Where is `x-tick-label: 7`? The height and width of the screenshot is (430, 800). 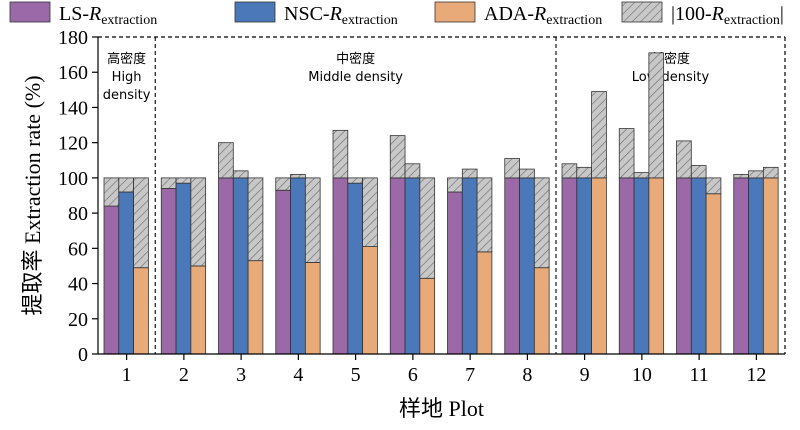 x-tick-label: 7 is located at coordinates (470, 375).